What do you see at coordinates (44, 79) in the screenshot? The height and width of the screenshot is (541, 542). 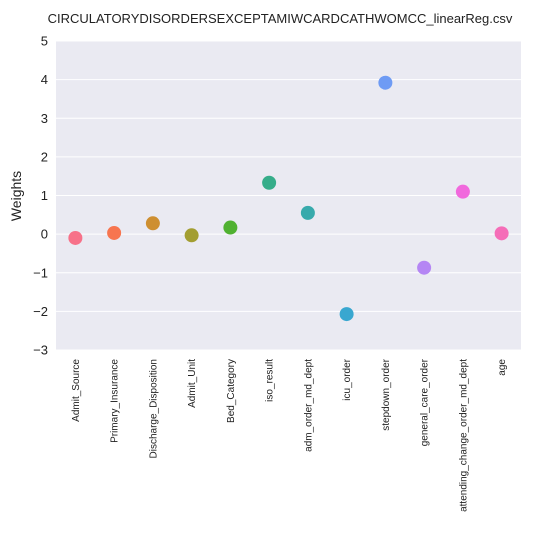 I see `y-tick-label: 4` at bounding box center [44, 79].